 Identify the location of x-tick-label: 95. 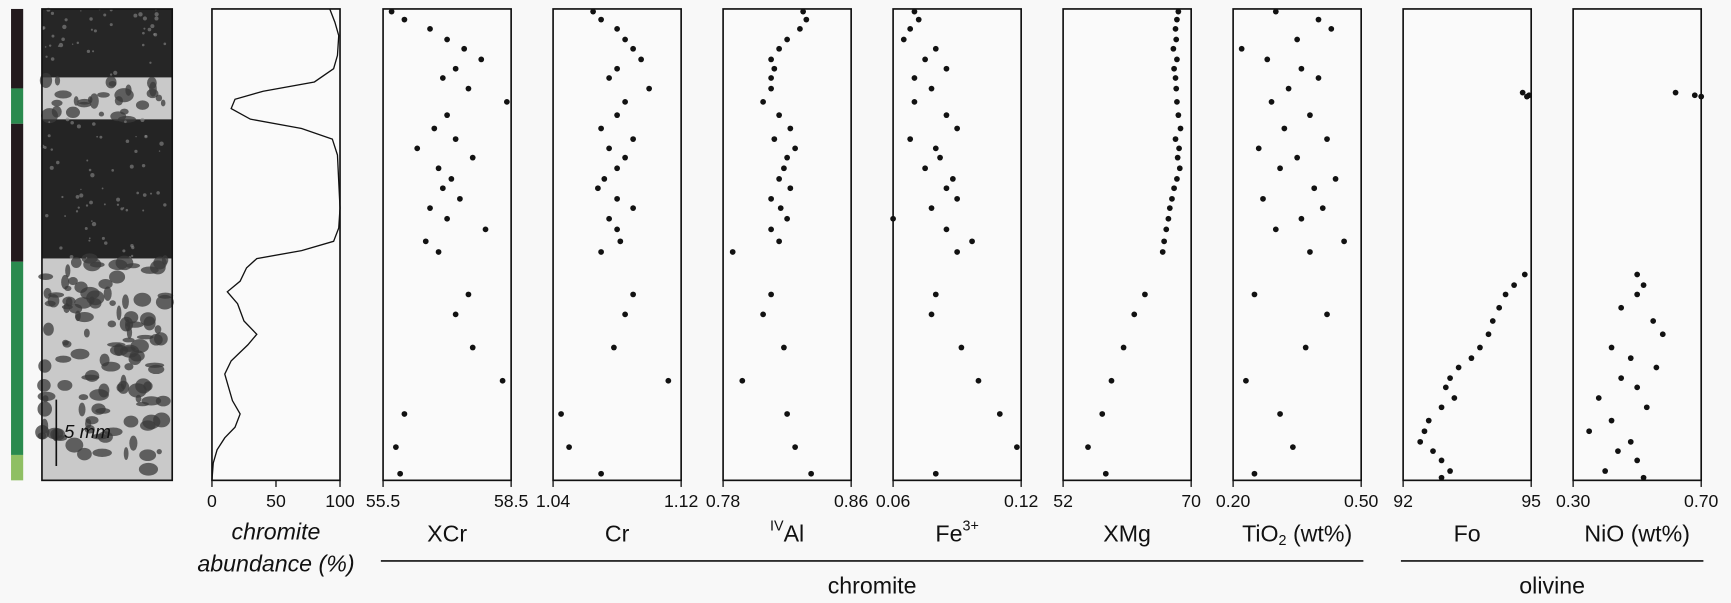
(1531, 501).